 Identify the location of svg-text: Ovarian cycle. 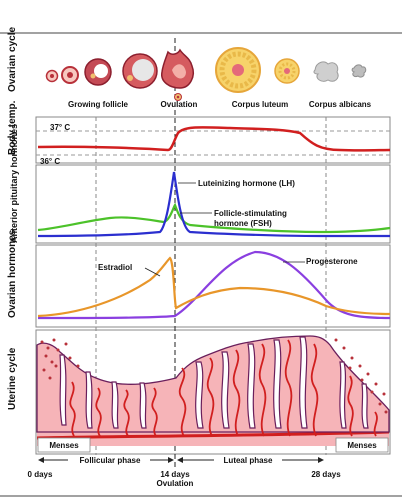
(12, 59).